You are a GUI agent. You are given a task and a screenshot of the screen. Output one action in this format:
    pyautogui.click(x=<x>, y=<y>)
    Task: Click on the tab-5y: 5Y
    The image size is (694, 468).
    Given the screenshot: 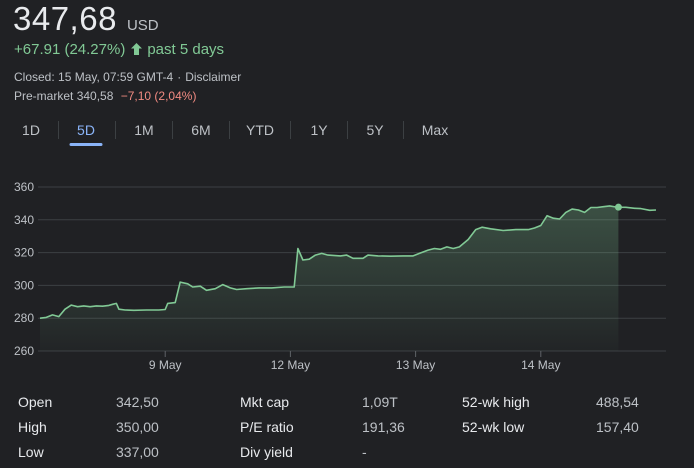 What is the action you would take?
    pyautogui.click(x=375, y=130)
    